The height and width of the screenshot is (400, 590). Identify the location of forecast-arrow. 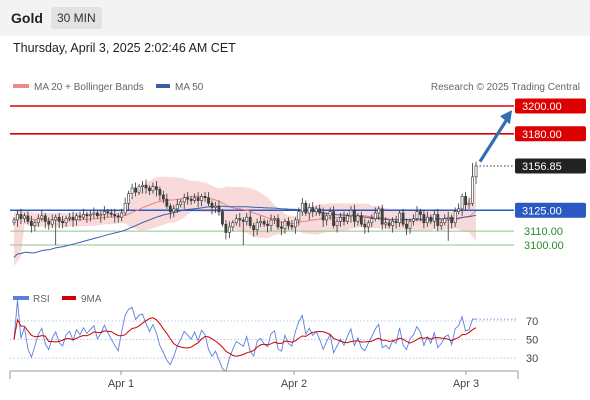
(495, 136).